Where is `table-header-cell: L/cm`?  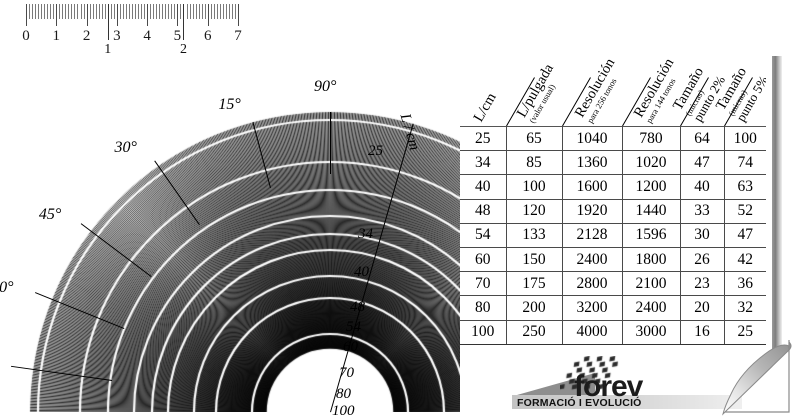 table-header-cell: L/cm is located at coordinates (485, 107).